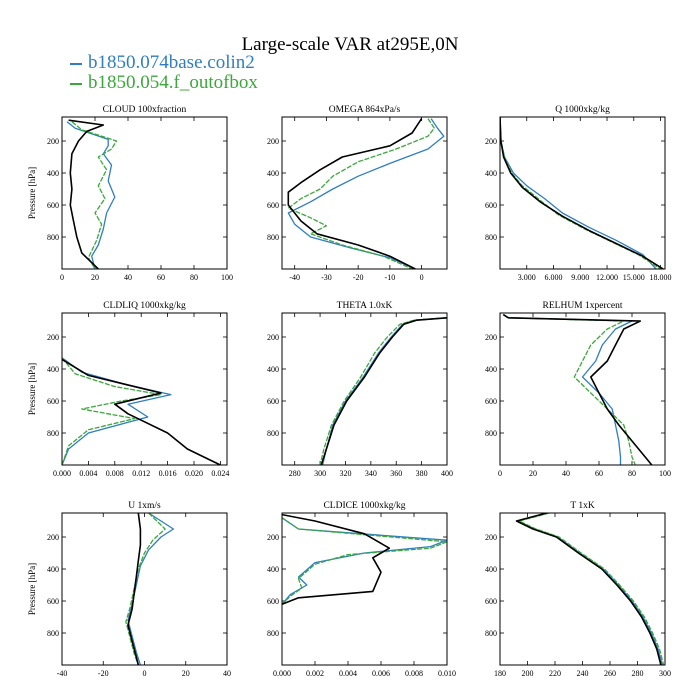 The image size is (700, 700). I want to click on x-tick-label: 18.000, so click(661, 277).